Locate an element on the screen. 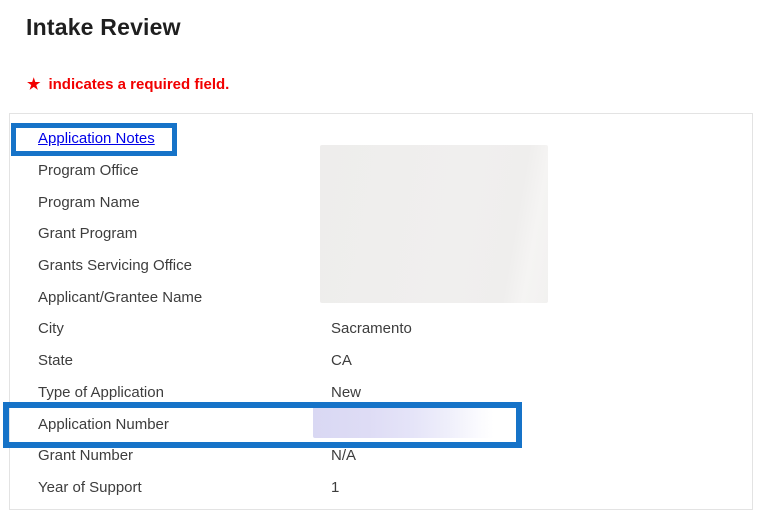 The height and width of the screenshot is (527, 768). row-program-name: Program Name is located at coordinates (381, 202).